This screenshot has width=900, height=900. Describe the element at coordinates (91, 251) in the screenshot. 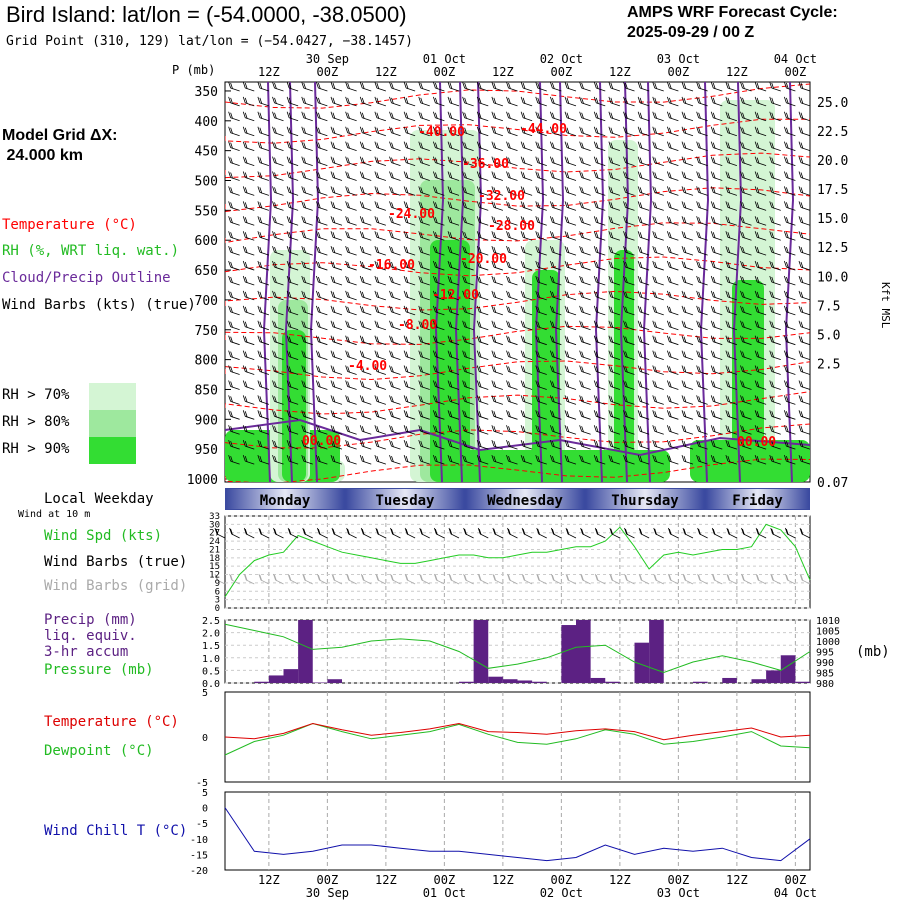

I see `legend-rh: RH (%, WRT liq. wat.)` at that location.